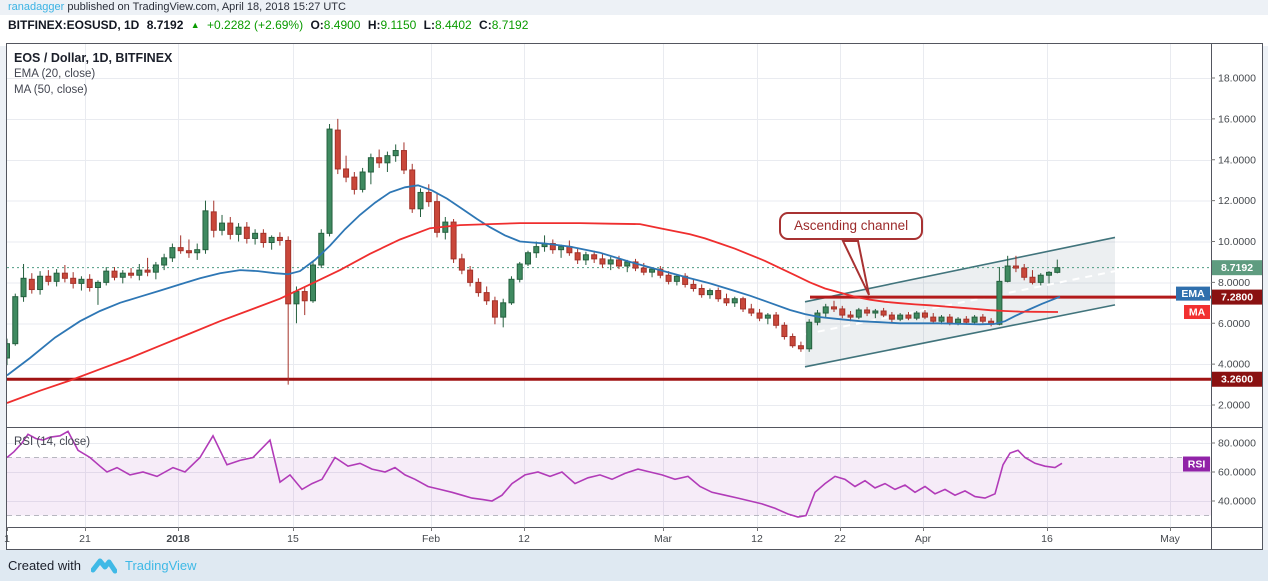 The image size is (1268, 581). I want to click on legend-ema: EMA (20, close), so click(55, 74).